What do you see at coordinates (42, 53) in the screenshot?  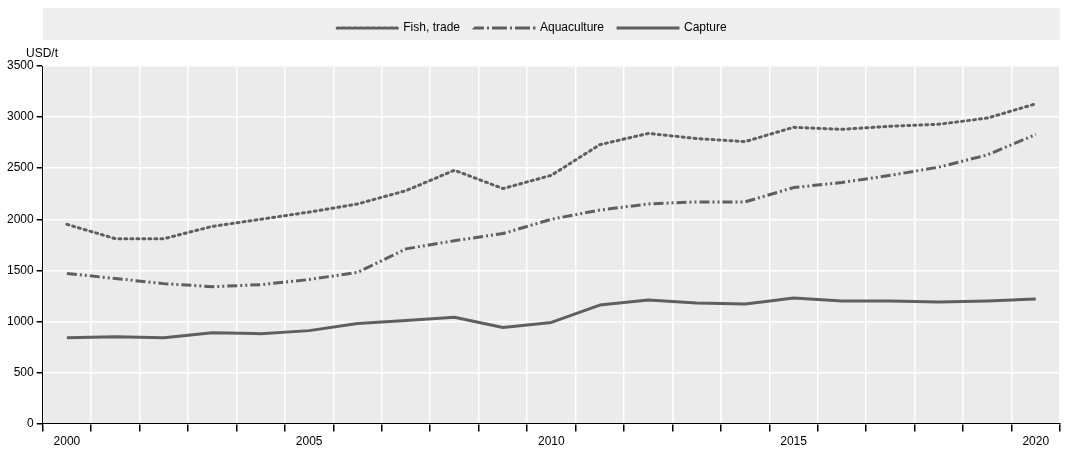 I see `y-axis-title: USD/t` at bounding box center [42, 53].